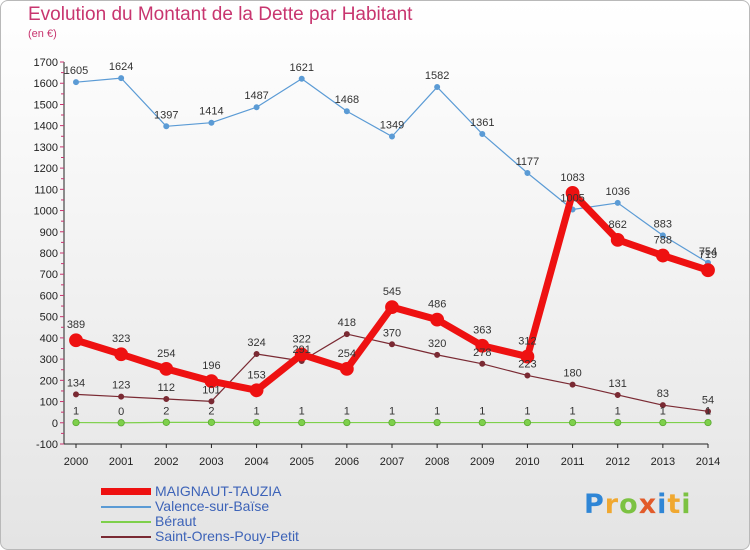 The height and width of the screenshot is (550, 750). What do you see at coordinates (347, 323) in the screenshot?
I see `data-label: 418` at bounding box center [347, 323].